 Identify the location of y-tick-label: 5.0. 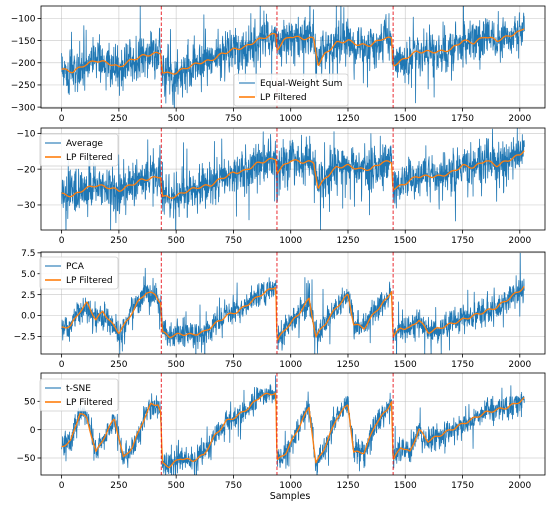
(28, 275).